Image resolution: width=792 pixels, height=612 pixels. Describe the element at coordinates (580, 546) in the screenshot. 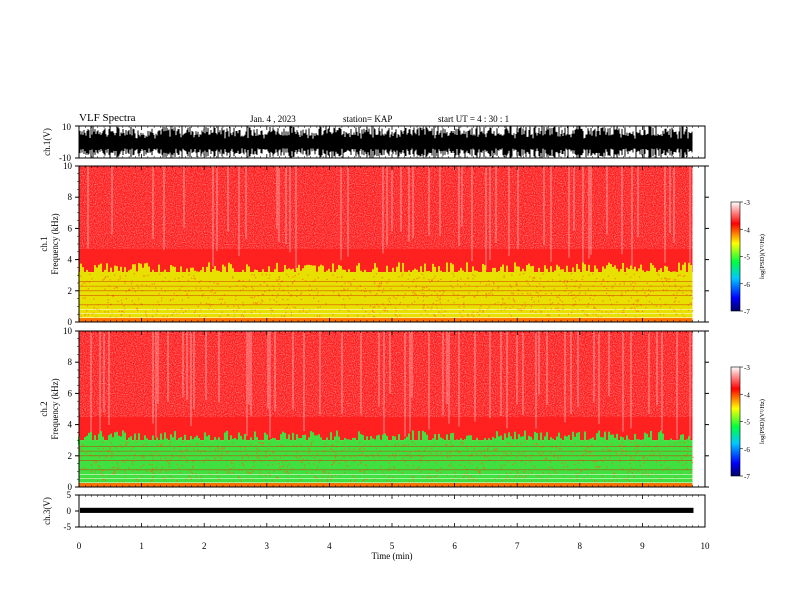

I see `x-tick-label: 8` at that location.